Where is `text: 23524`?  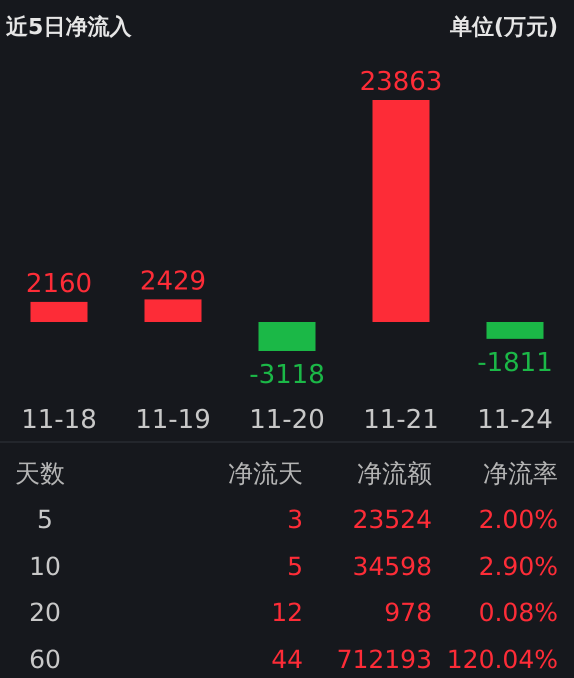
text: 23524 is located at coordinates (392, 519).